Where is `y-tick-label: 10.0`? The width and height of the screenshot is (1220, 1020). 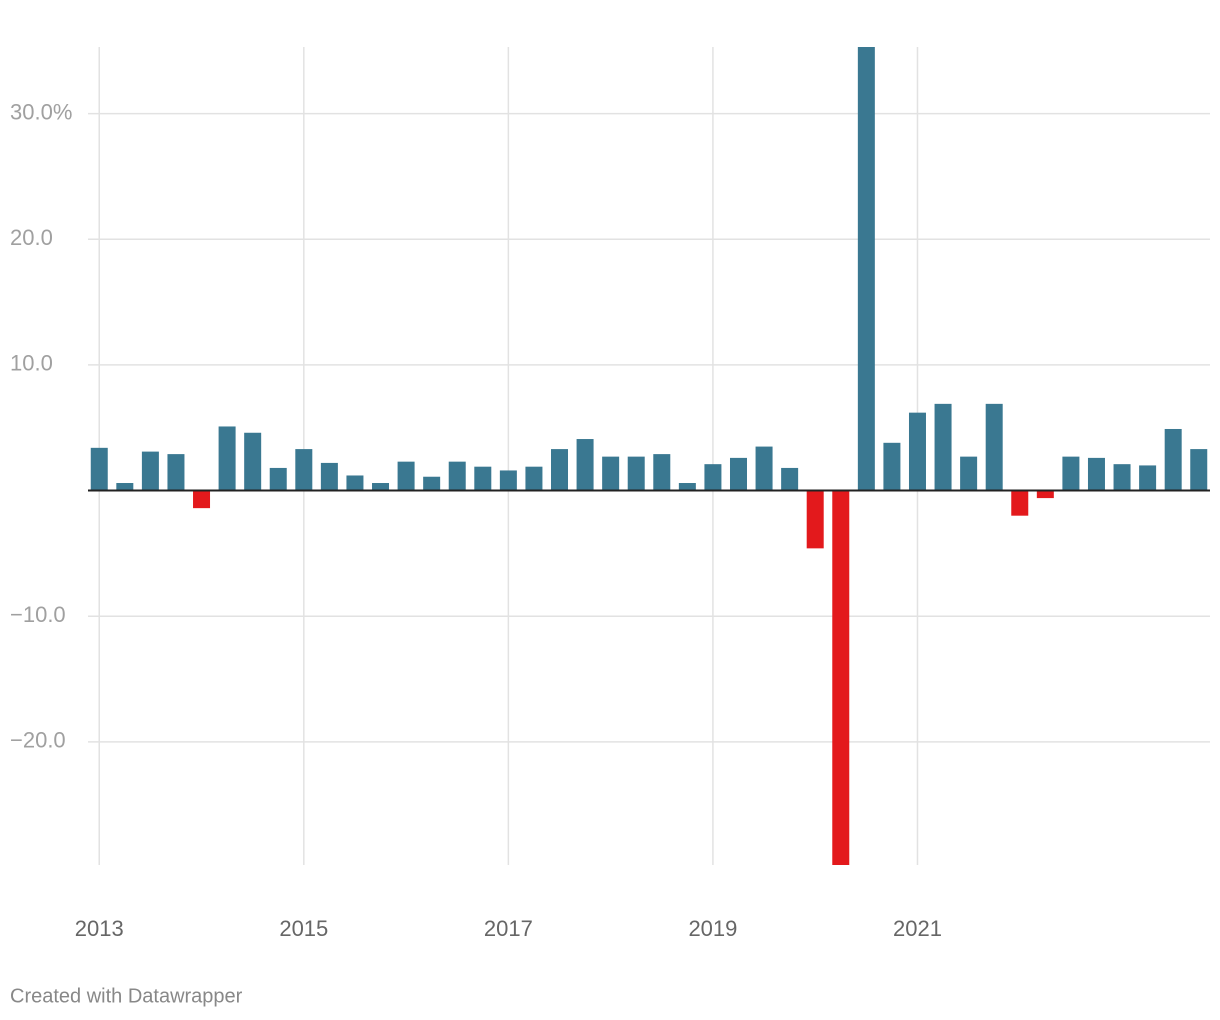 y-tick-label: 10.0 is located at coordinates (31, 363).